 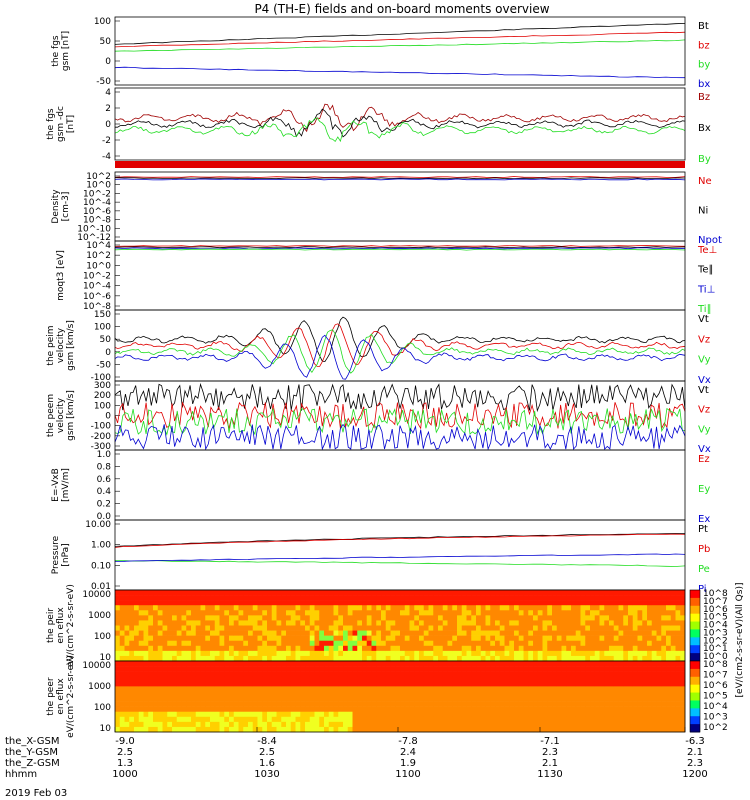 What do you see at coordinates (408, 752) in the screenshot?
I see `ephemeris-value: 2.4` at bounding box center [408, 752].